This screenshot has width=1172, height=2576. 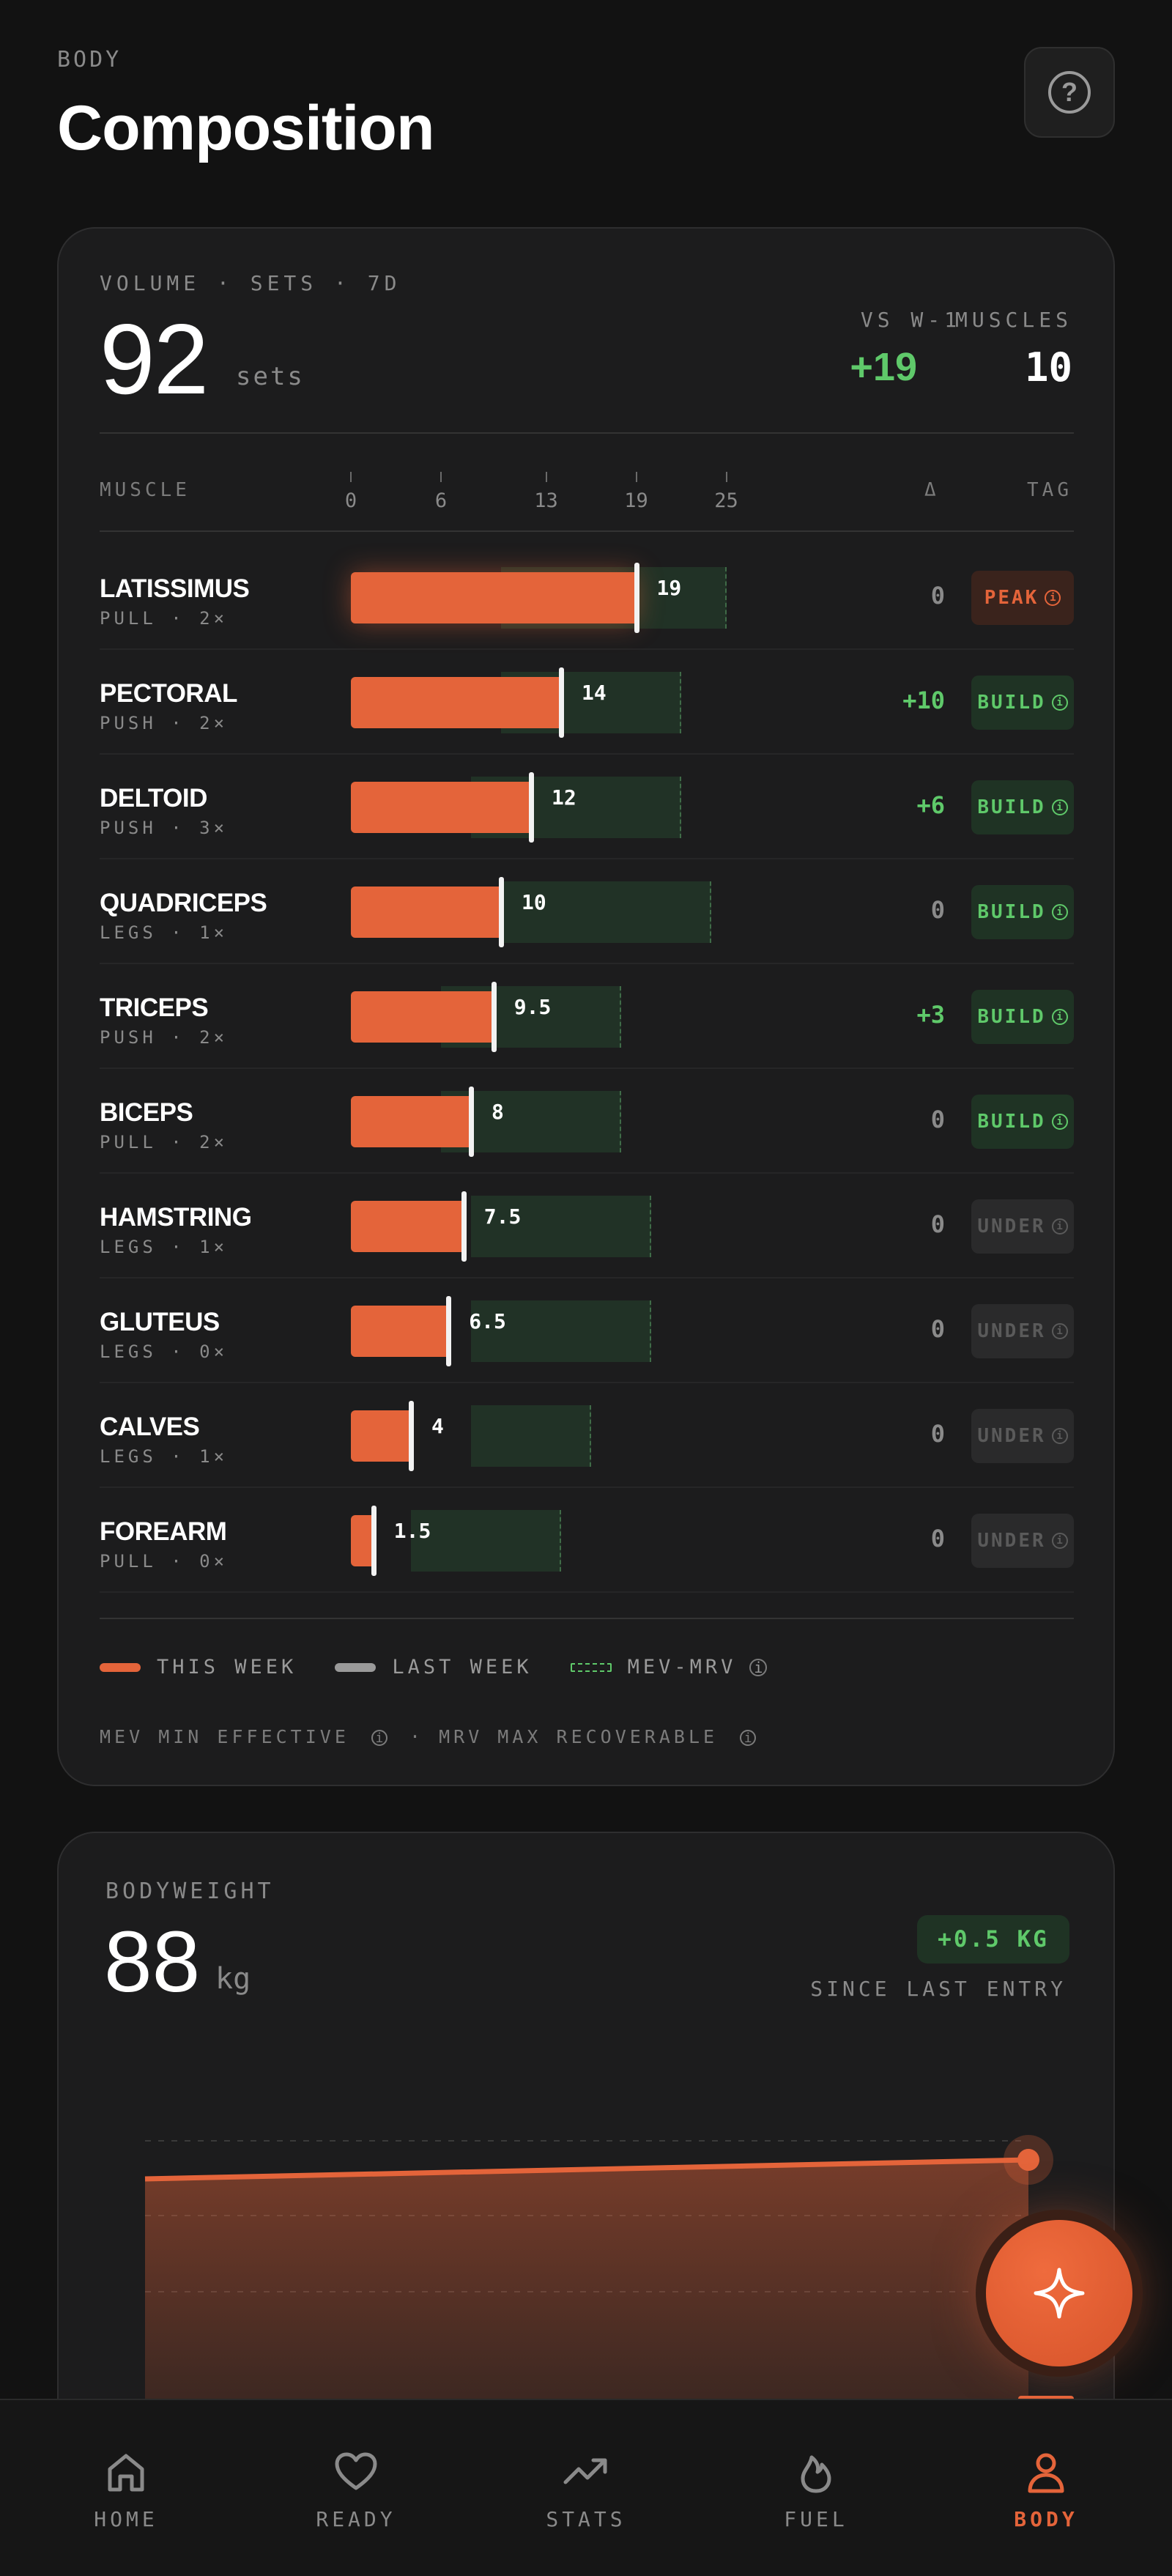 I want to click on nav-ready: READY, so click(x=356, y=2488).